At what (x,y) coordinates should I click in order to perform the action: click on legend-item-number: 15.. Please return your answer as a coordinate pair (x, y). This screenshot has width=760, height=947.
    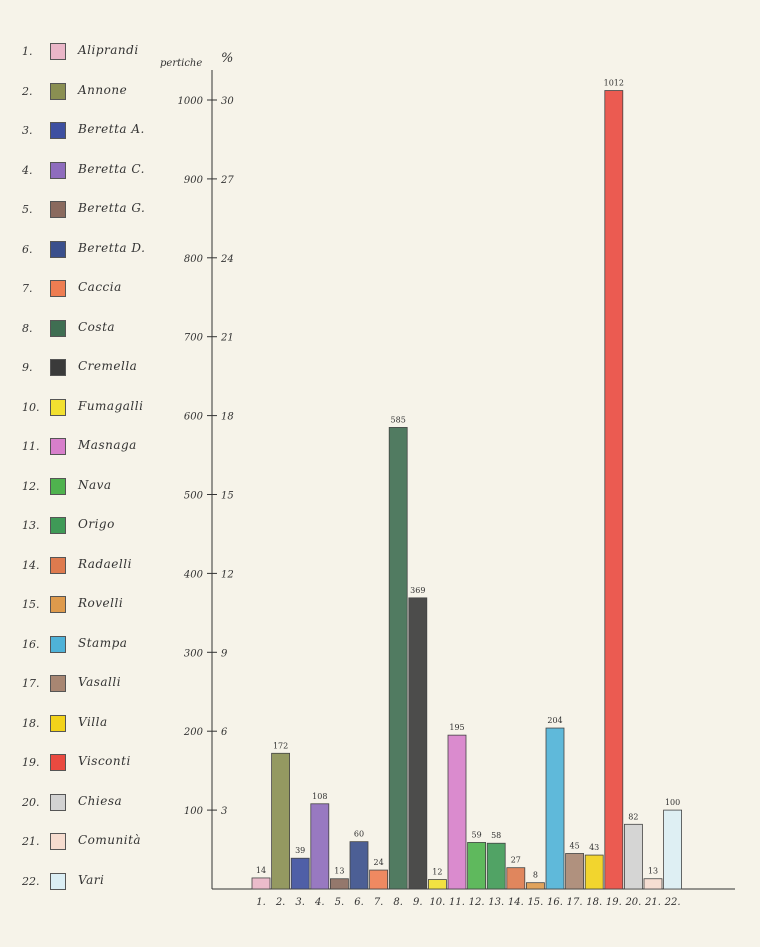
    Looking at the image, I should click on (31, 604).